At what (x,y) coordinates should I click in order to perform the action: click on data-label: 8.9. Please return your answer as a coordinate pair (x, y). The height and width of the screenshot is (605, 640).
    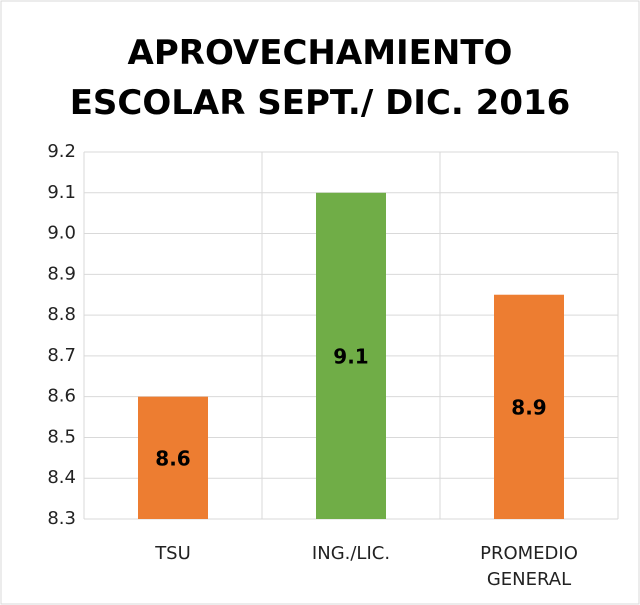
    Looking at the image, I should click on (528, 407).